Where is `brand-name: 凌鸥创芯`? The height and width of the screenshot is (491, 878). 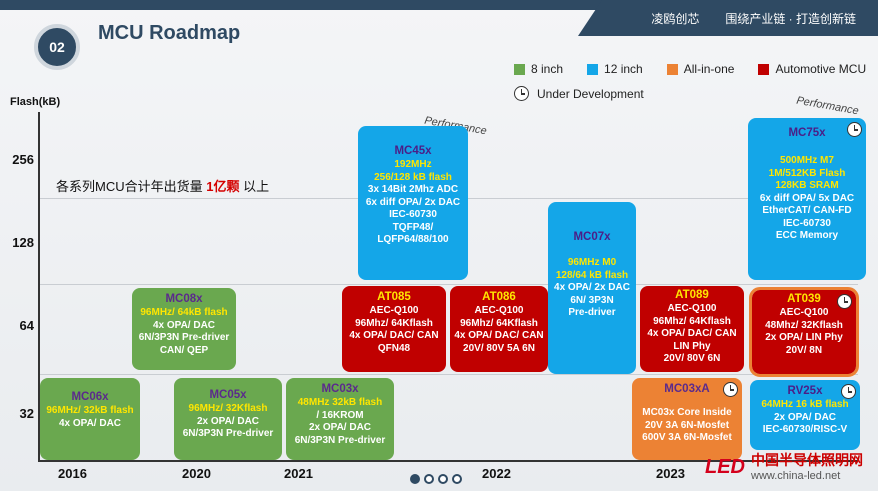 brand-name: 凌鸥创芯 is located at coordinates (675, 18).